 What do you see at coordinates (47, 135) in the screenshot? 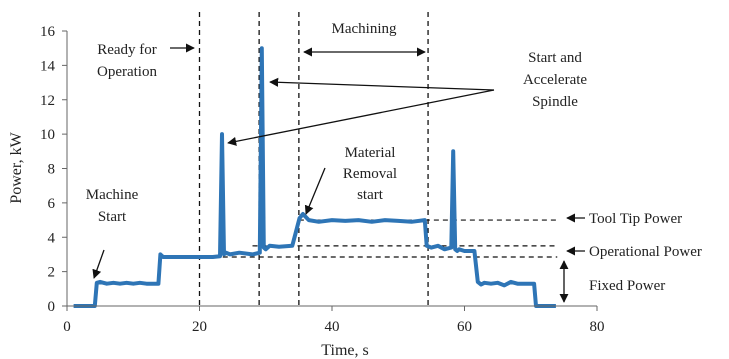
I see `y-tick-label-10: 10` at bounding box center [47, 135].